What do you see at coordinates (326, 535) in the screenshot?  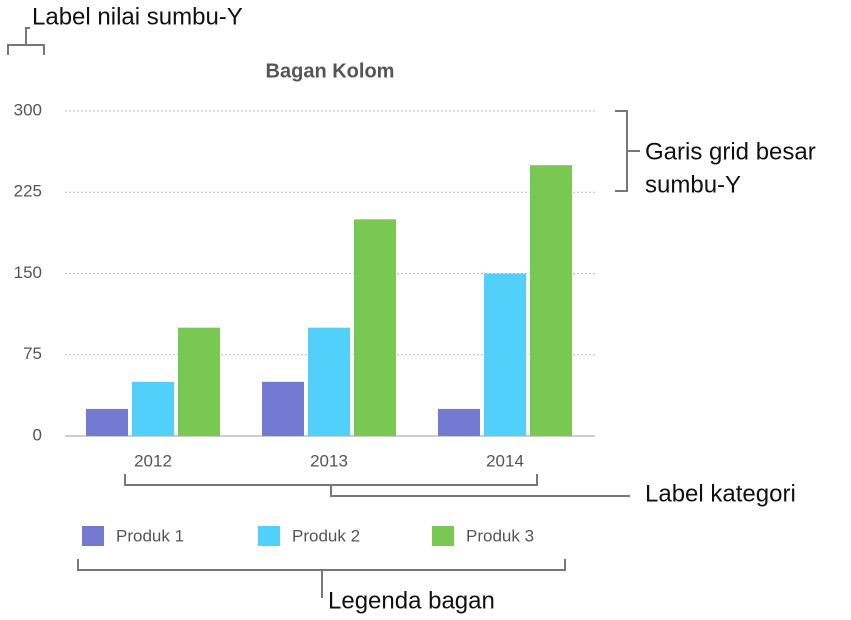 I see `legend-label: Produk 2` at bounding box center [326, 535].